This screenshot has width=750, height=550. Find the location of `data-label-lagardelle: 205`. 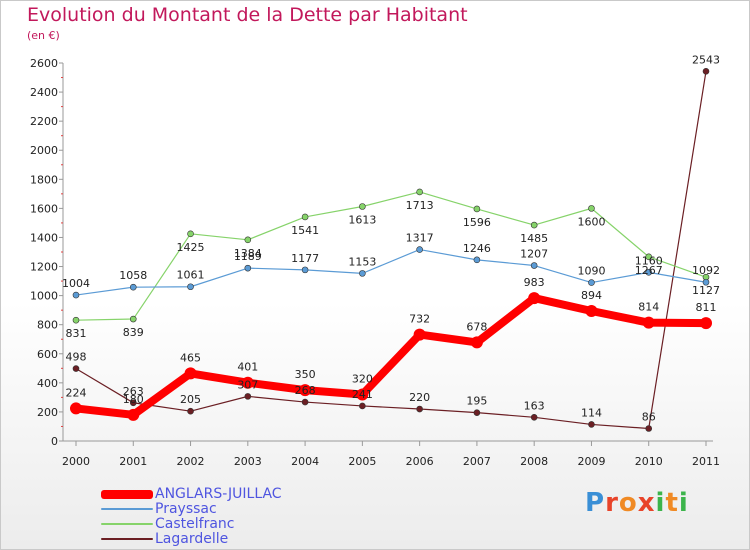

data-label-lagardelle: 205 is located at coordinates (190, 399).